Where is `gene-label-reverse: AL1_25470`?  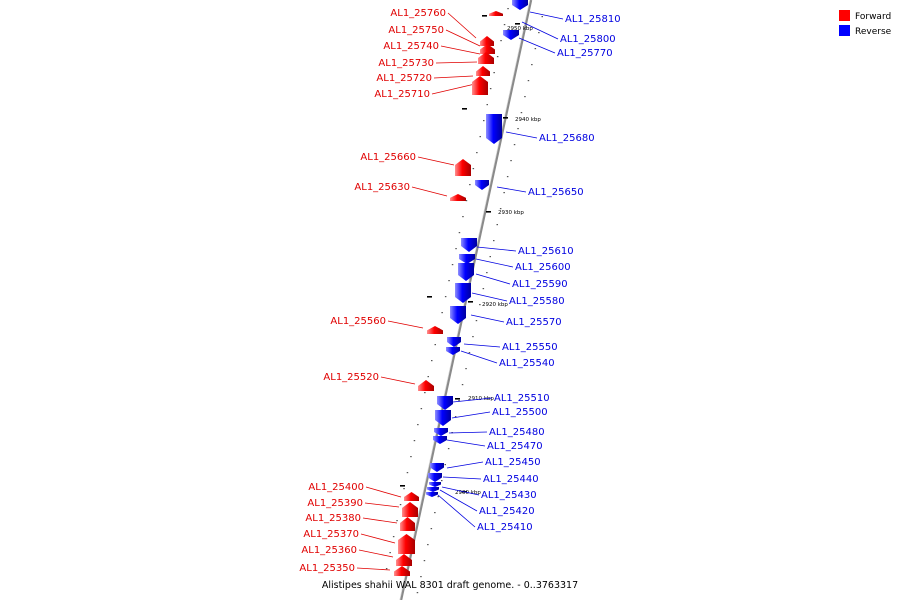 gene-label-reverse: AL1_25470 is located at coordinates (515, 446).